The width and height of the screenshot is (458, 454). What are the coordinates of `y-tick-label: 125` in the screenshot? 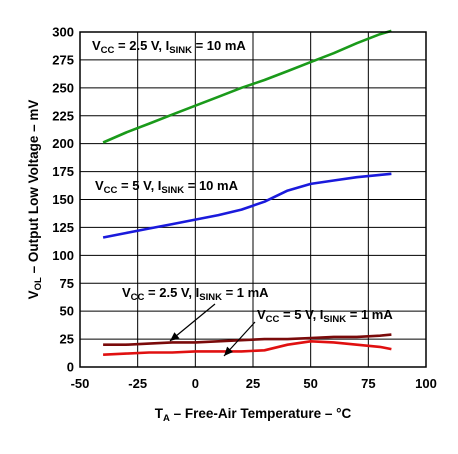 It's located at (63, 227).